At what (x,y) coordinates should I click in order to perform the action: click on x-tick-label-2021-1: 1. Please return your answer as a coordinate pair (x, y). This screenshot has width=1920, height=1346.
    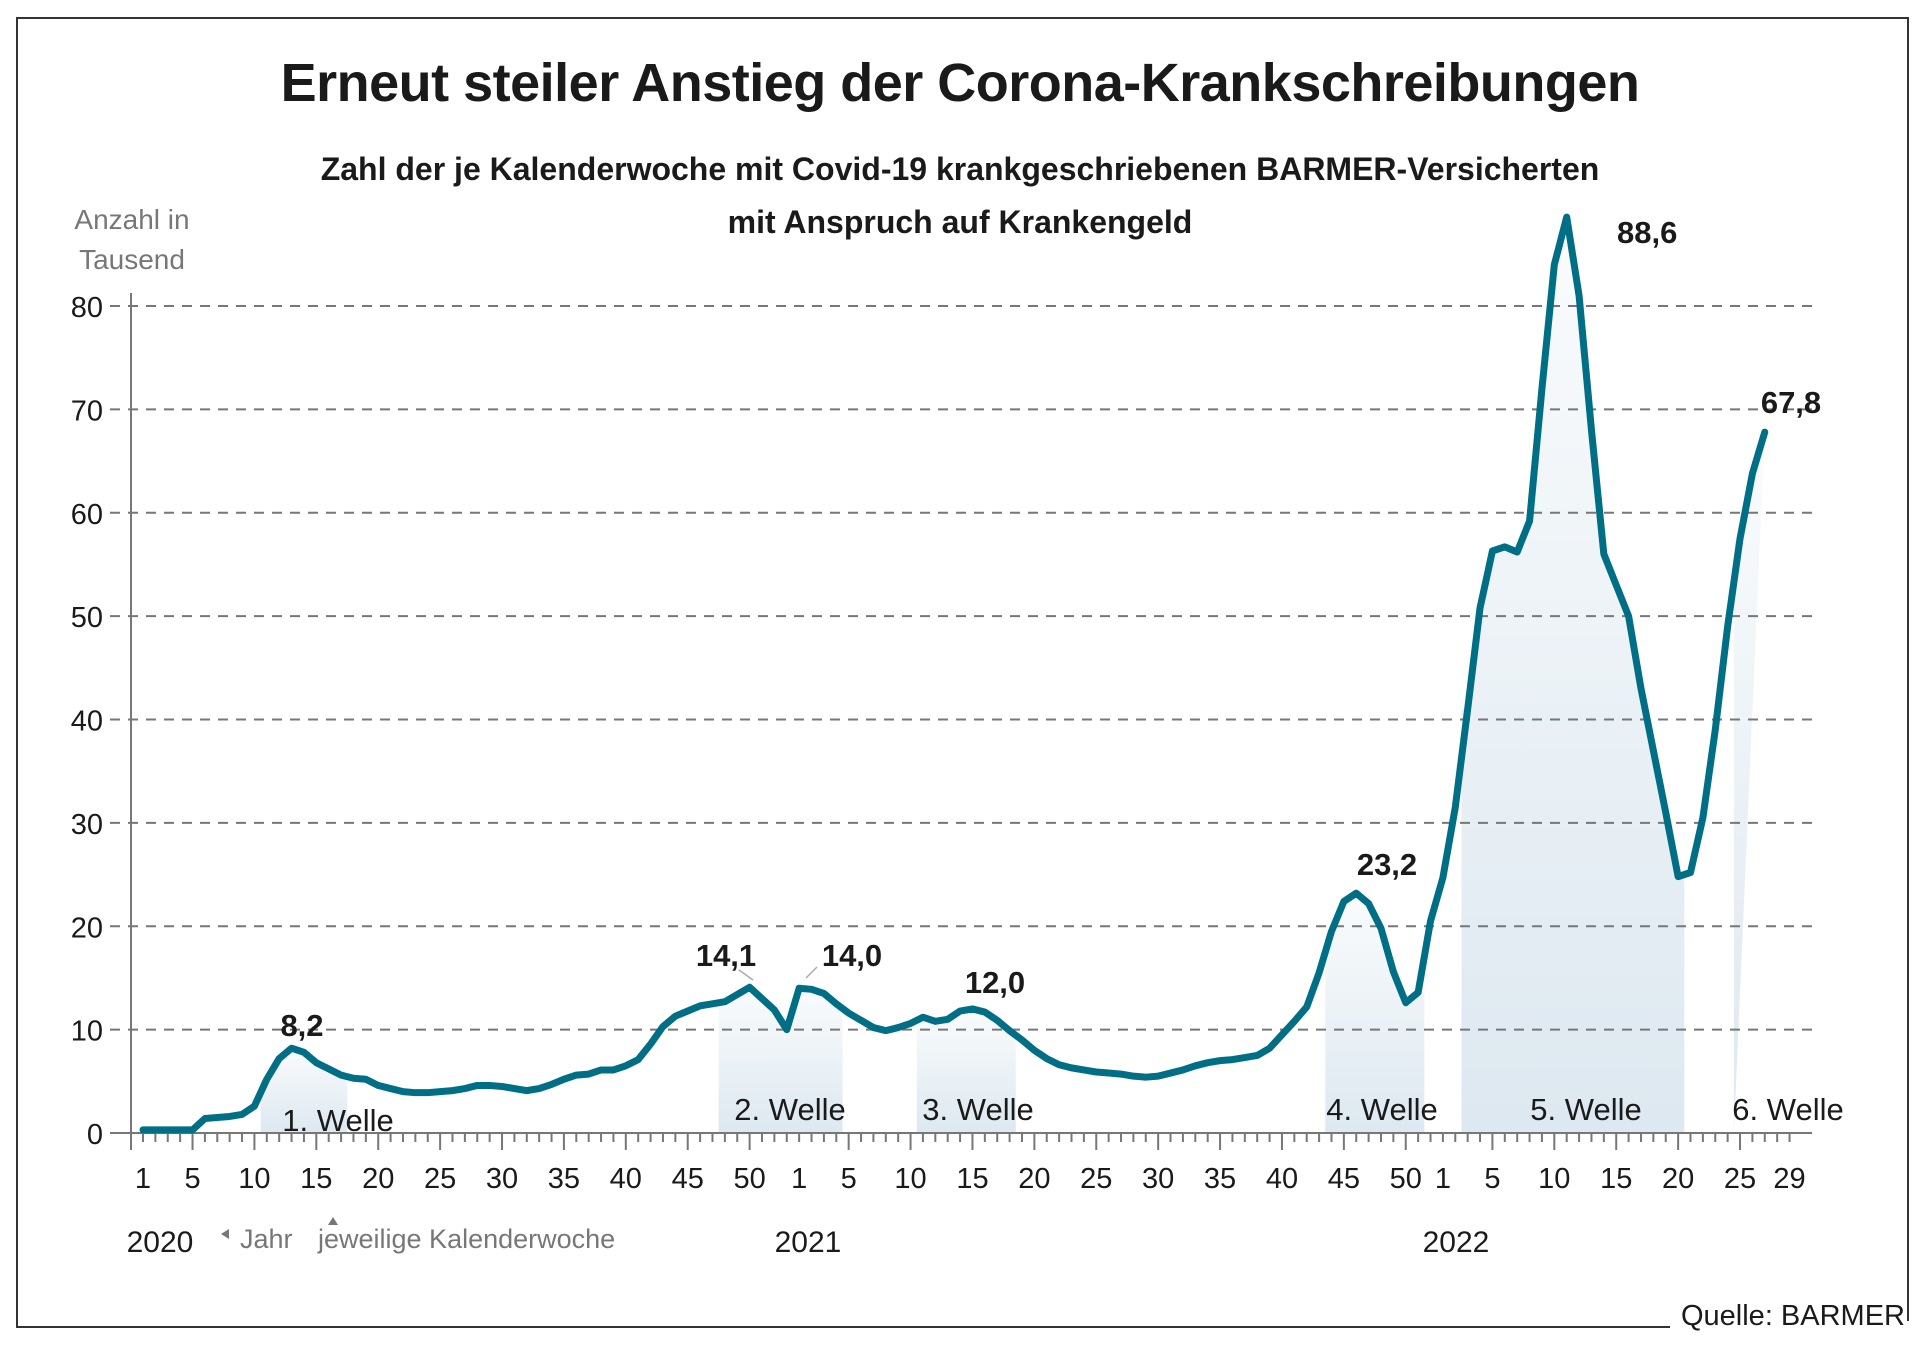
    Looking at the image, I should click on (799, 1179).